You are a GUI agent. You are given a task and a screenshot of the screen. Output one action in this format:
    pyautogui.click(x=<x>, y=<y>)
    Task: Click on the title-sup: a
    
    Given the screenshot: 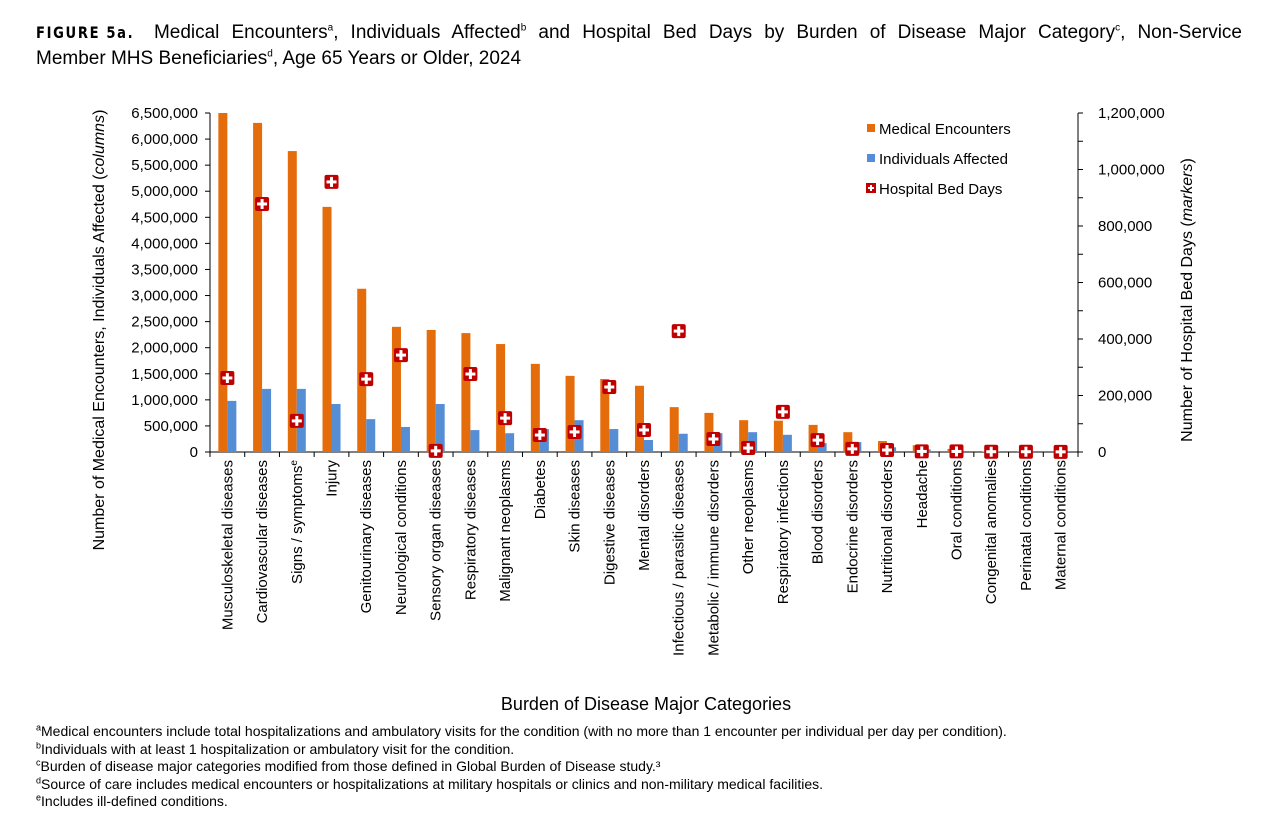 What is the action you would take?
    pyautogui.click(x=330, y=28)
    